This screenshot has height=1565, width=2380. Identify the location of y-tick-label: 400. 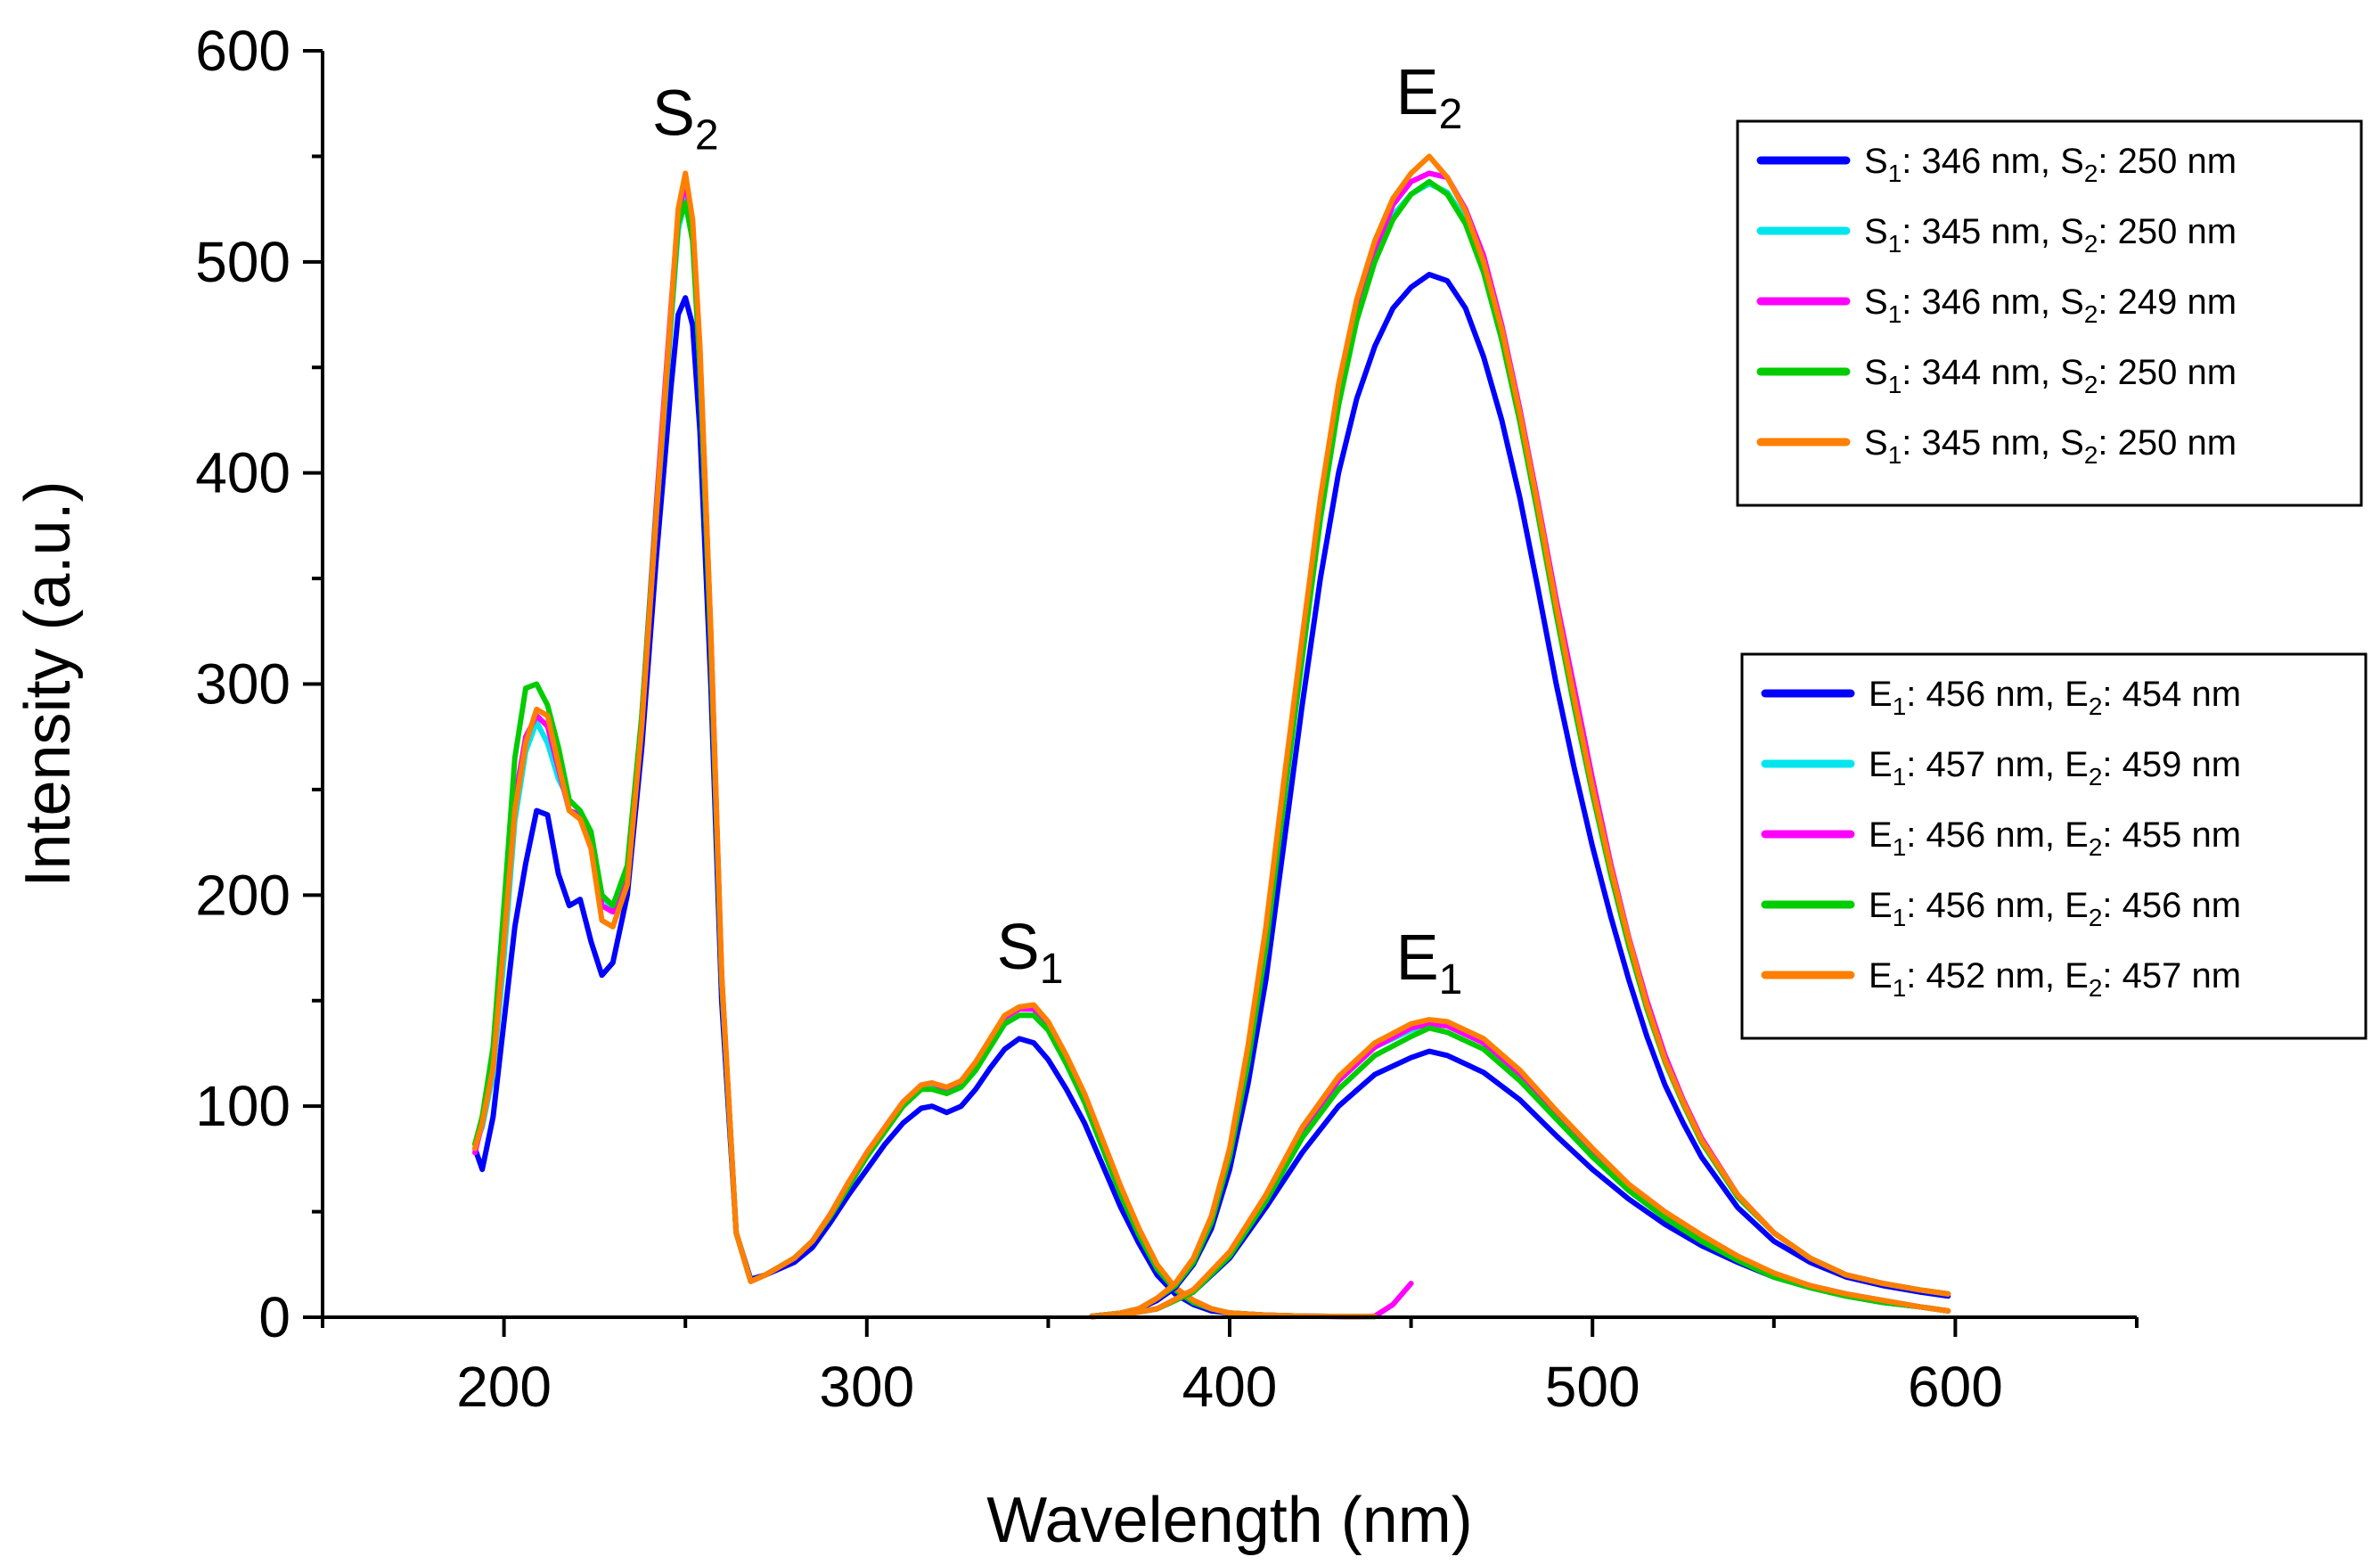
(243, 473).